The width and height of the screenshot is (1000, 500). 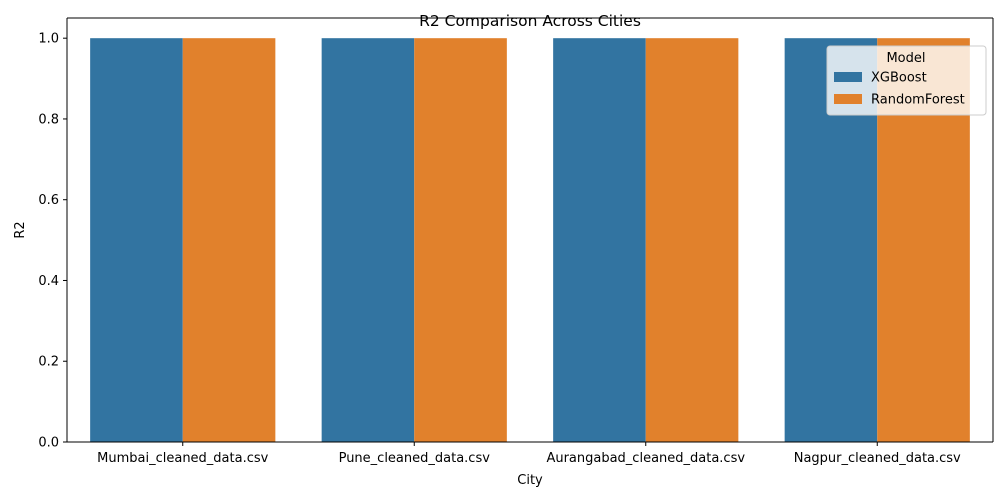 I want to click on y-tick-label: 0.0, so click(x=48, y=443).